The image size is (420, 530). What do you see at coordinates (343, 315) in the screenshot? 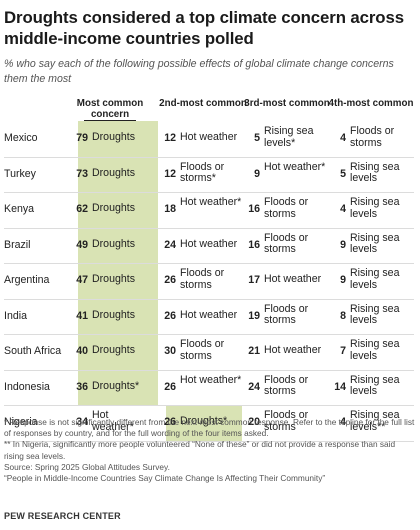
I see `cell-value: 8` at bounding box center [343, 315].